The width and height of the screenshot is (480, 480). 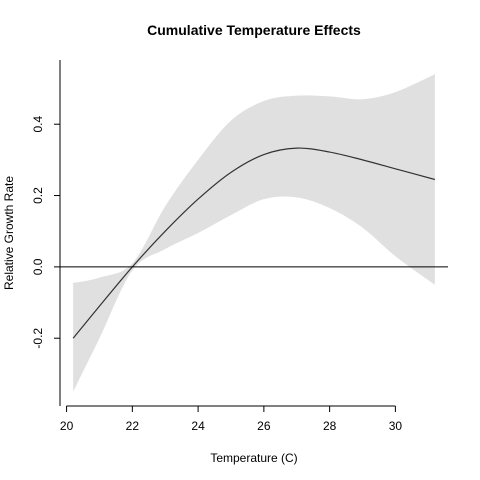 What do you see at coordinates (254, 30) in the screenshot?
I see `chart-title: Cumulative Temperature Effects` at bounding box center [254, 30].